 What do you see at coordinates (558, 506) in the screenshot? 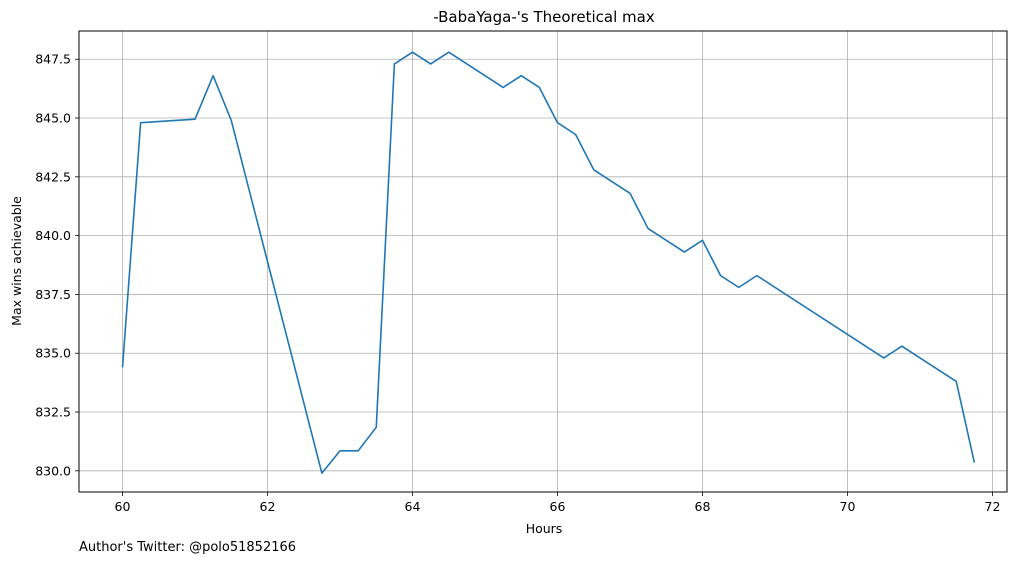
I see `x-tick-label: 66` at bounding box center [558, 506].